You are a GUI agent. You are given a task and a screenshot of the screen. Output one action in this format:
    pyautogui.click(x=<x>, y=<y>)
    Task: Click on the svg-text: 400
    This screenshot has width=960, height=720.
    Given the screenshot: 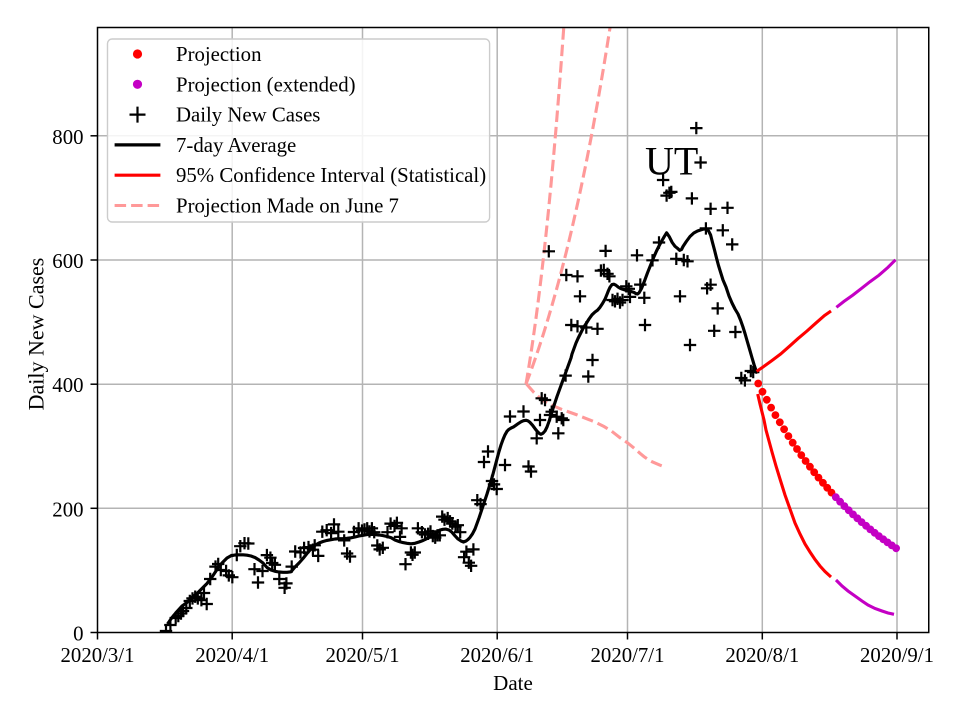 What is the action you would take?
    pyautogui.click(x=67, y=385)
    